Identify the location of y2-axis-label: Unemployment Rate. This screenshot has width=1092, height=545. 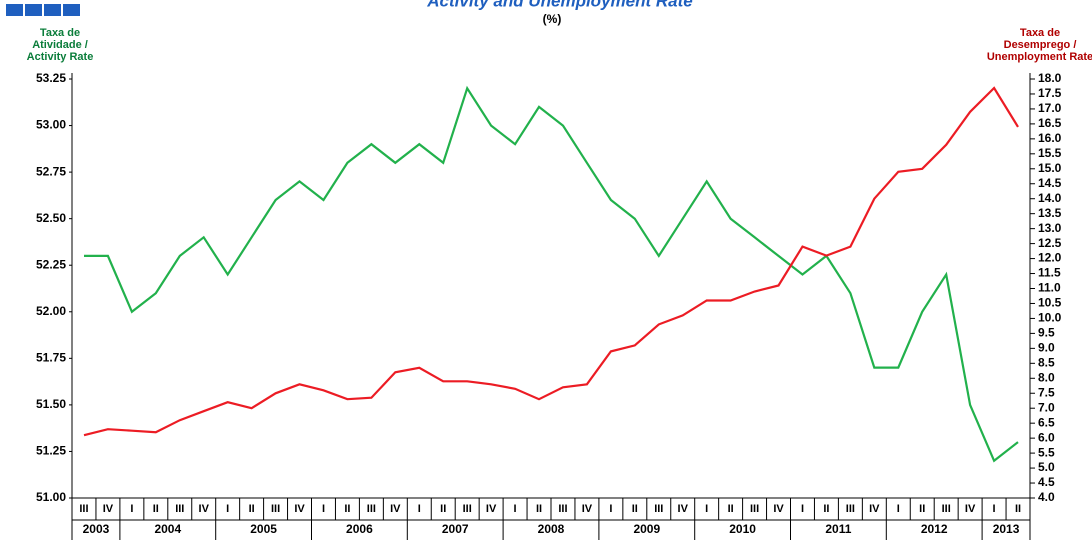
(1039, 57).